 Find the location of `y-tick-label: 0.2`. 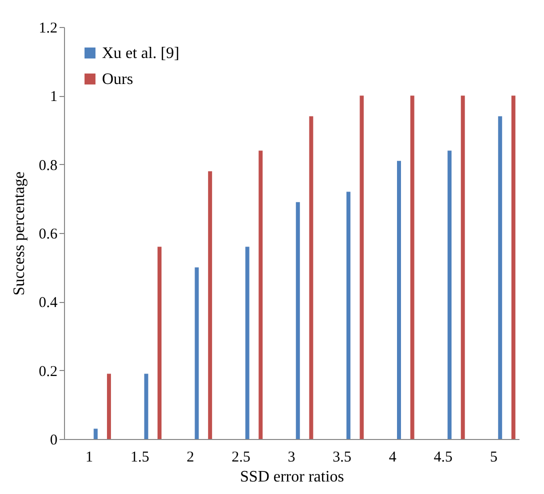

y-tick-label: 0.2 is located at coordinates (48, 372).